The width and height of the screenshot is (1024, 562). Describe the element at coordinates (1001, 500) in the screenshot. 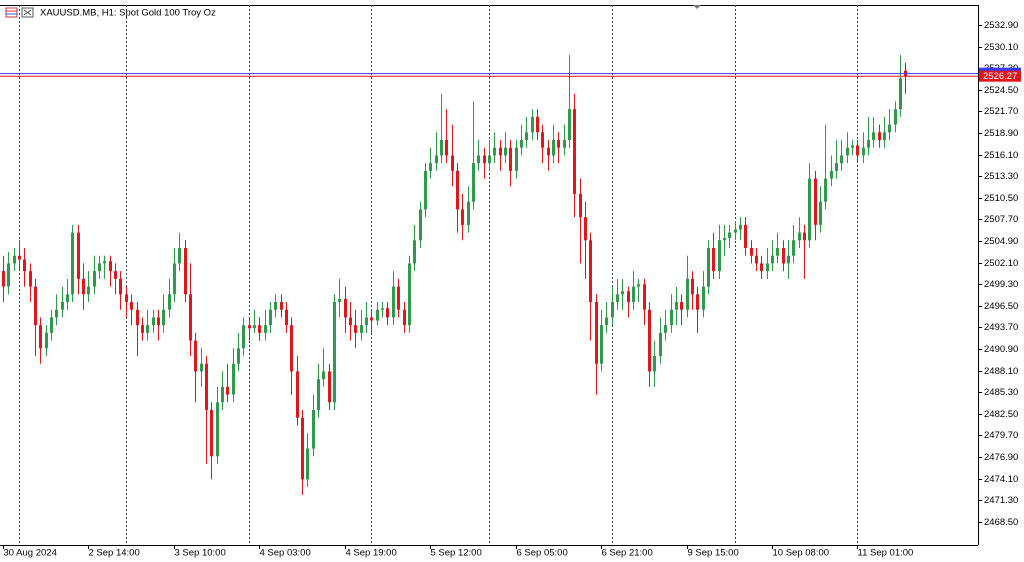

I see `y-tick-label: 2471.30` at that location.